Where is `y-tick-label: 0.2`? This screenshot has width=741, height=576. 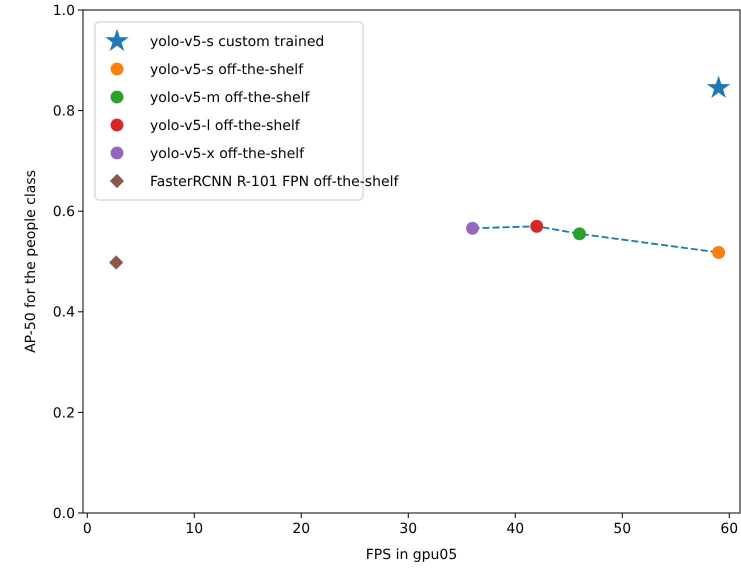 y-tick-label: 0.2 is located at coordinates (63, 413).